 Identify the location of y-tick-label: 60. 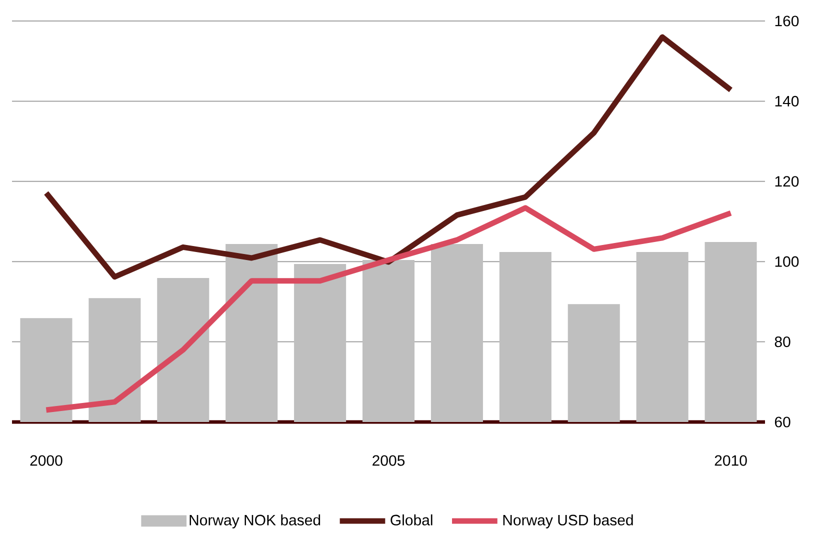
(782, 422).